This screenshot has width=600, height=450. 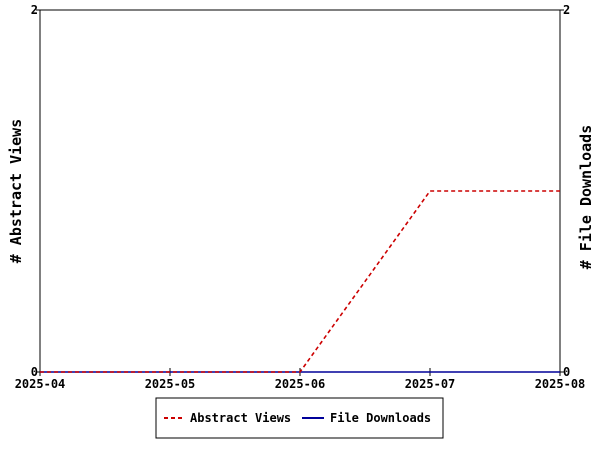 I want to click on left-y-tick-label: 2, so click(x=34, y=10).